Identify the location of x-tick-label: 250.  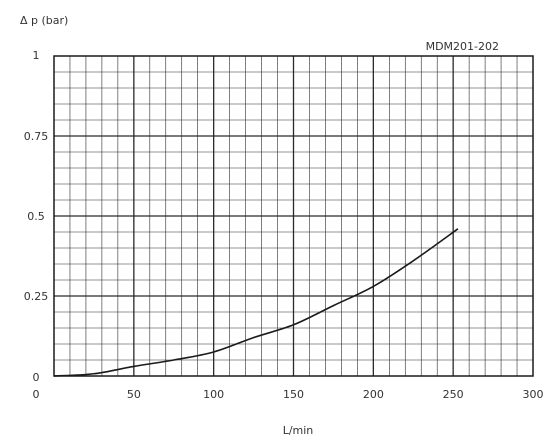
(453, 394).